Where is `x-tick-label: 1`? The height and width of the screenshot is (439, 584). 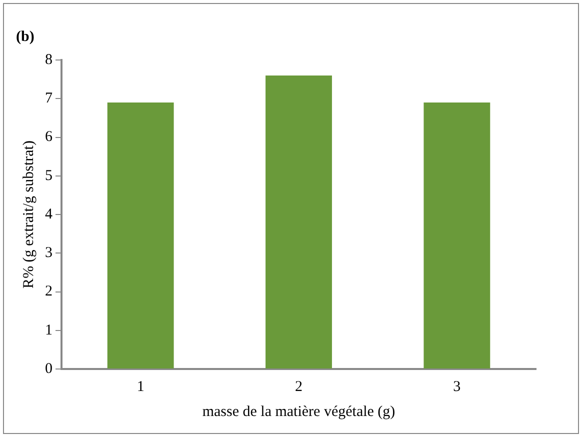
x-tick-label: 1 is located at coordinates (140, 386).